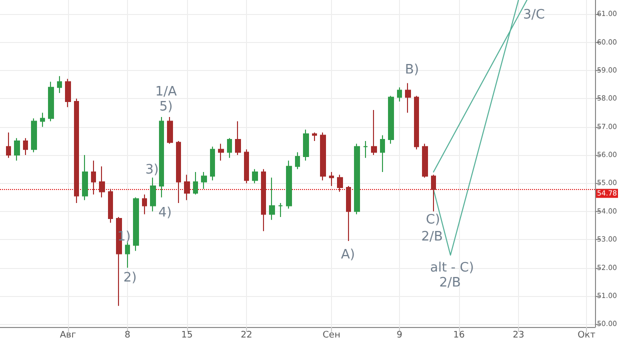 Image resolution: width=620 pixels, height=341 pixels. What do you see at coordinates (127, 335) in the screenshot?
I see `x-tick-label: 8` at bounding box center [127, 335].